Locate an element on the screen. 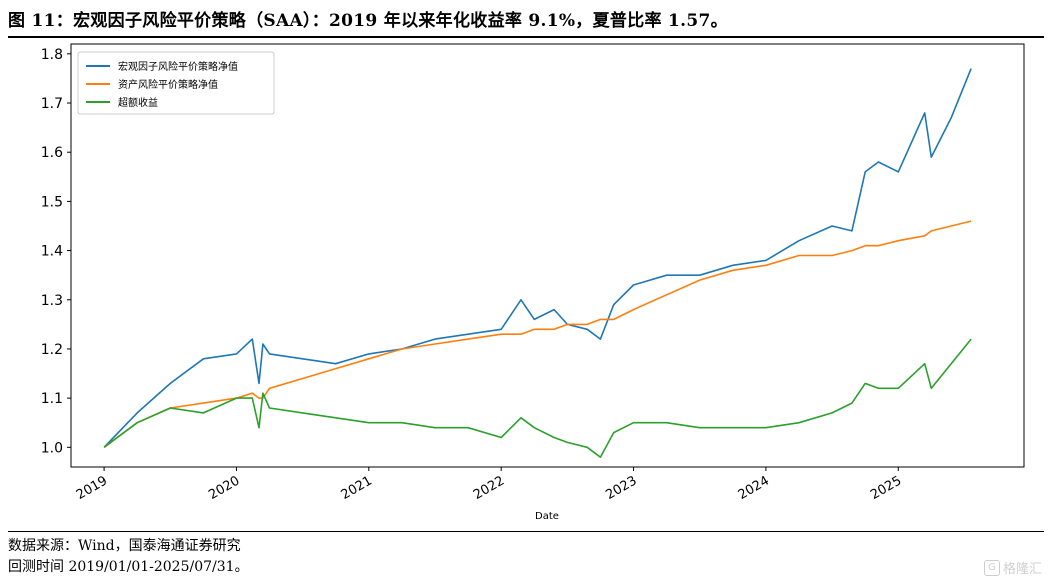  x-tick-label: 2021 is located at coordinates (357, 488).